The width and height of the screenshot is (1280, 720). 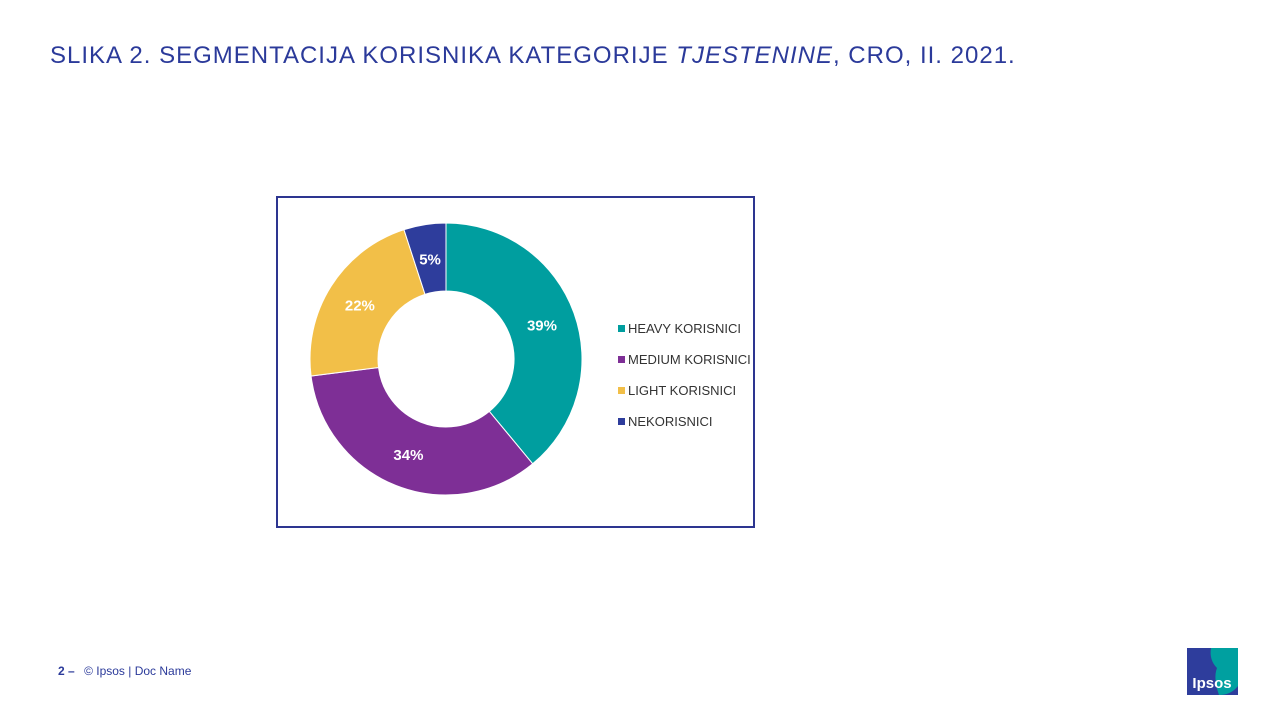 What do you see at coordinates (1224, 671) in the screenshot?
I see `logo-accent-shape` at bounding box center [1224, 671].